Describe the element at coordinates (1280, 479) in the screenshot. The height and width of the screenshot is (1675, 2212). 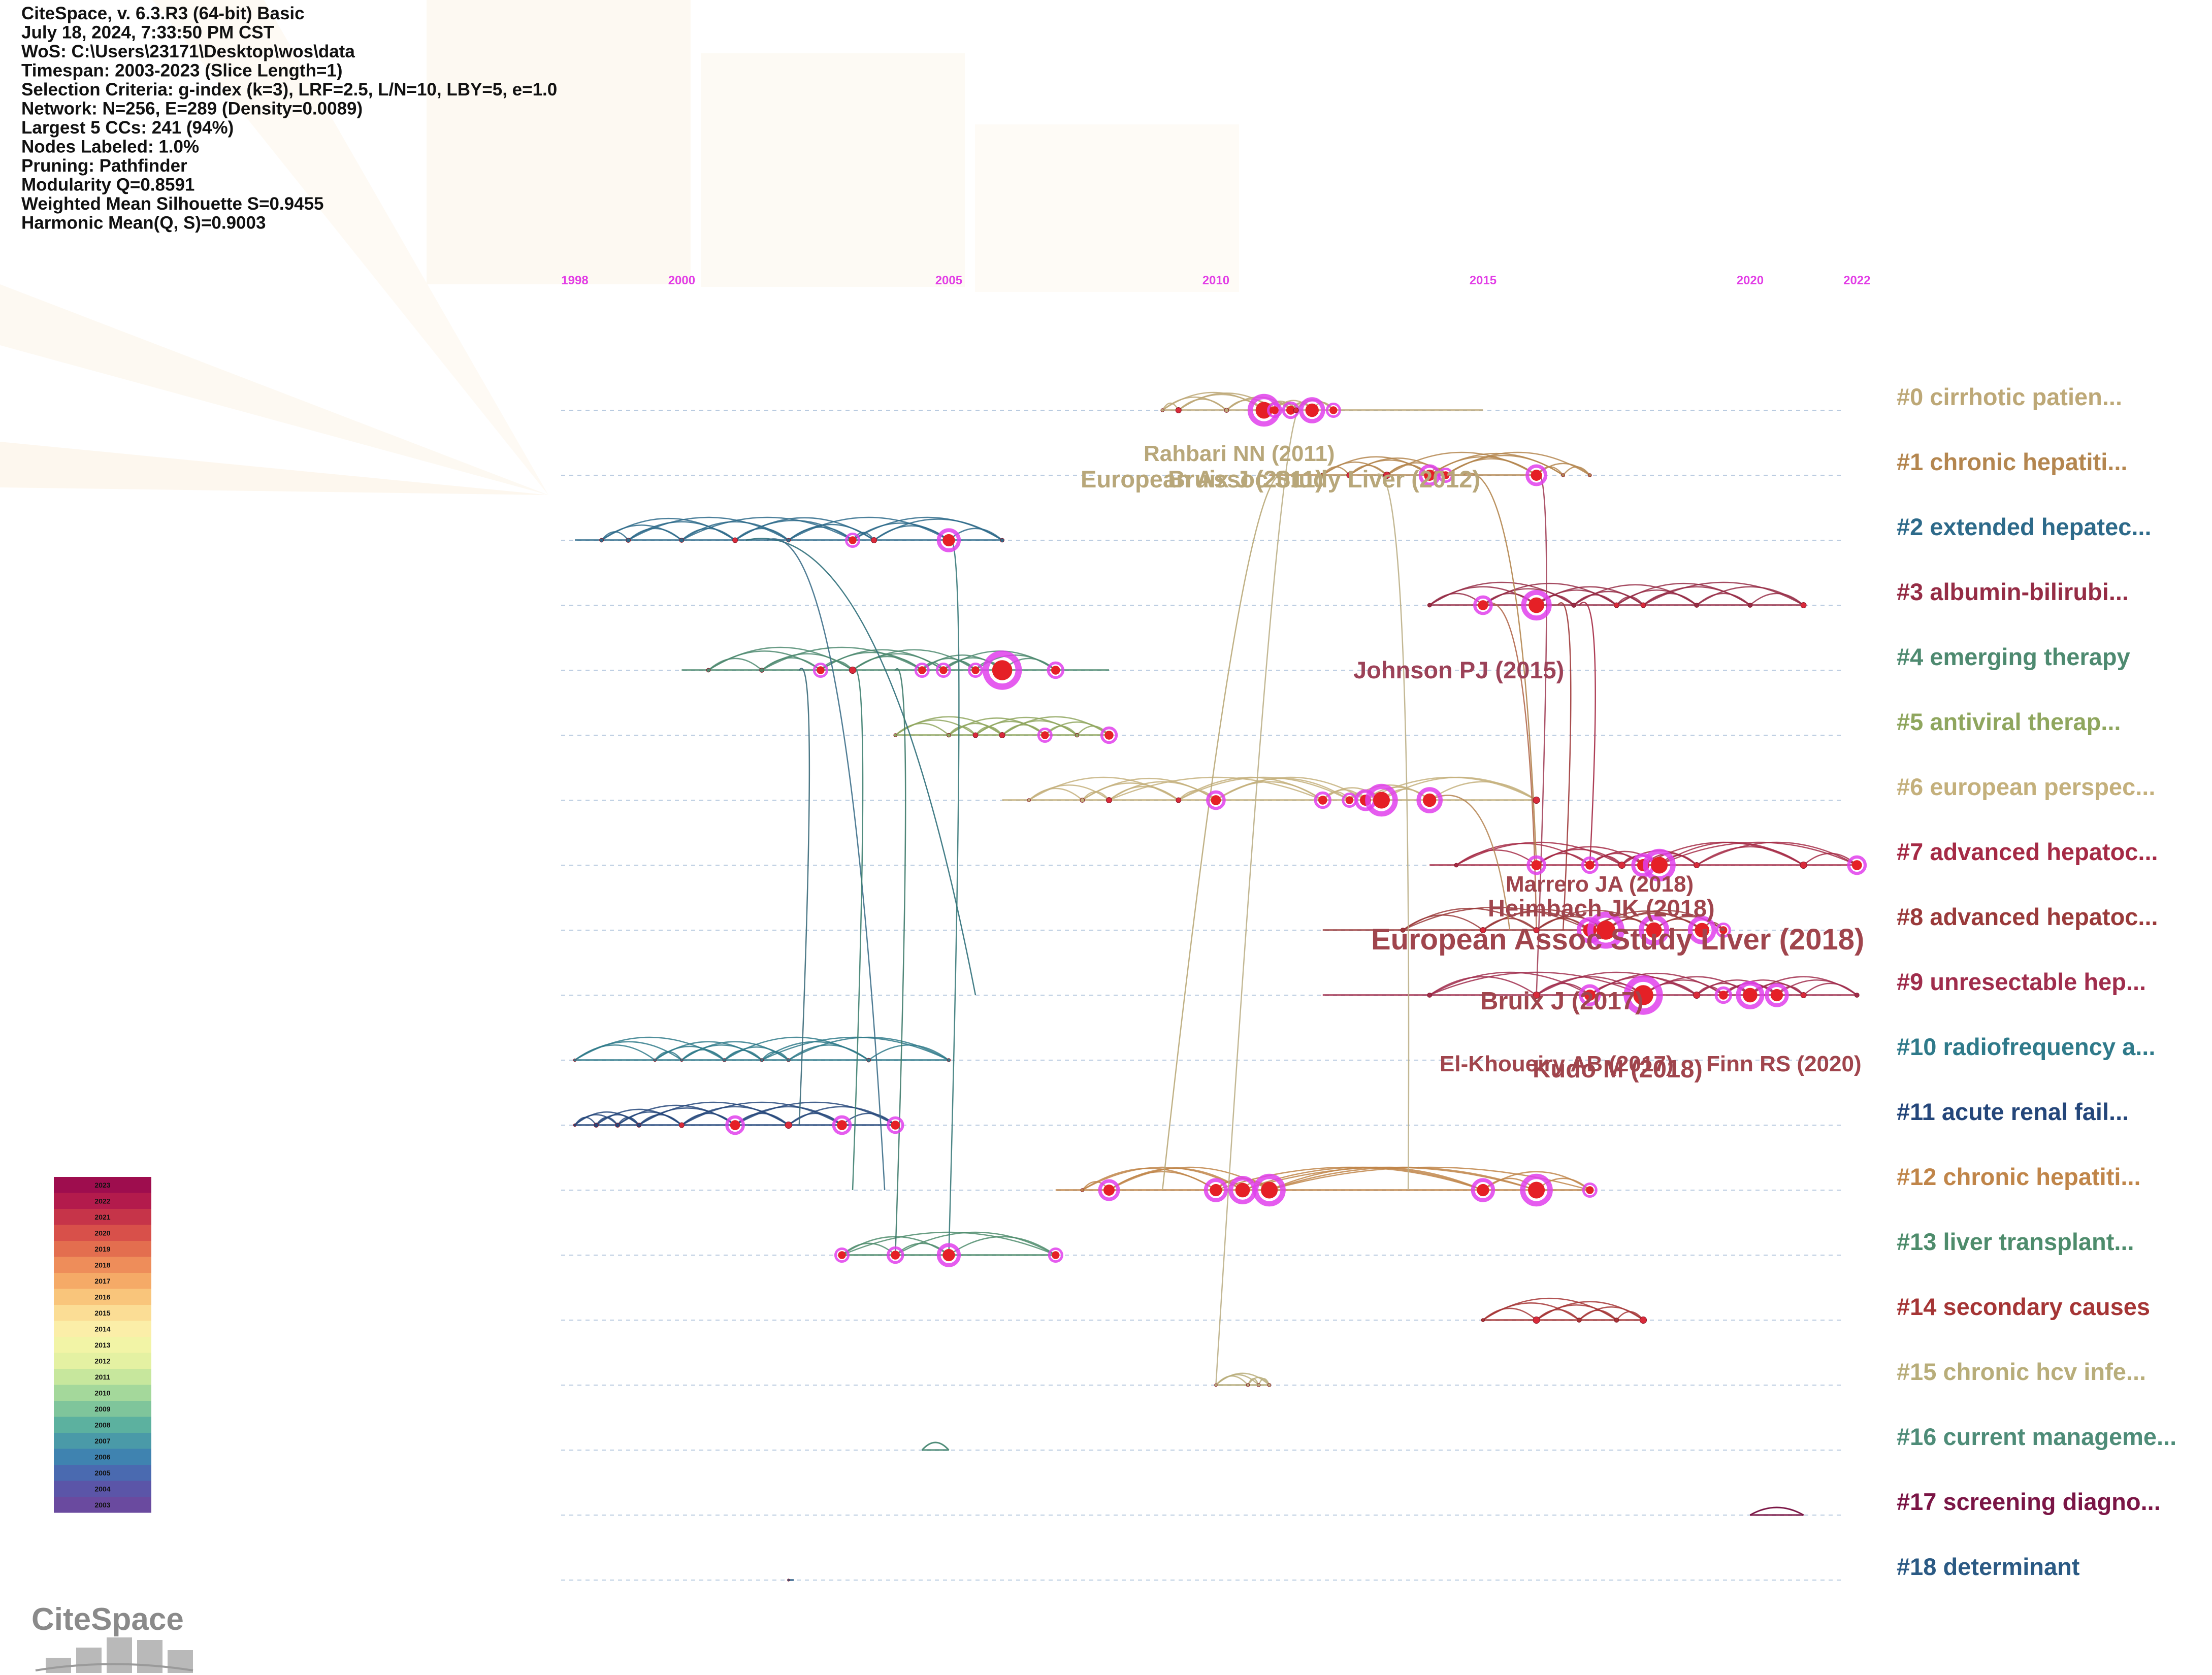
I see `reference-label: European Assoc Study Liver (2012)` at that location.